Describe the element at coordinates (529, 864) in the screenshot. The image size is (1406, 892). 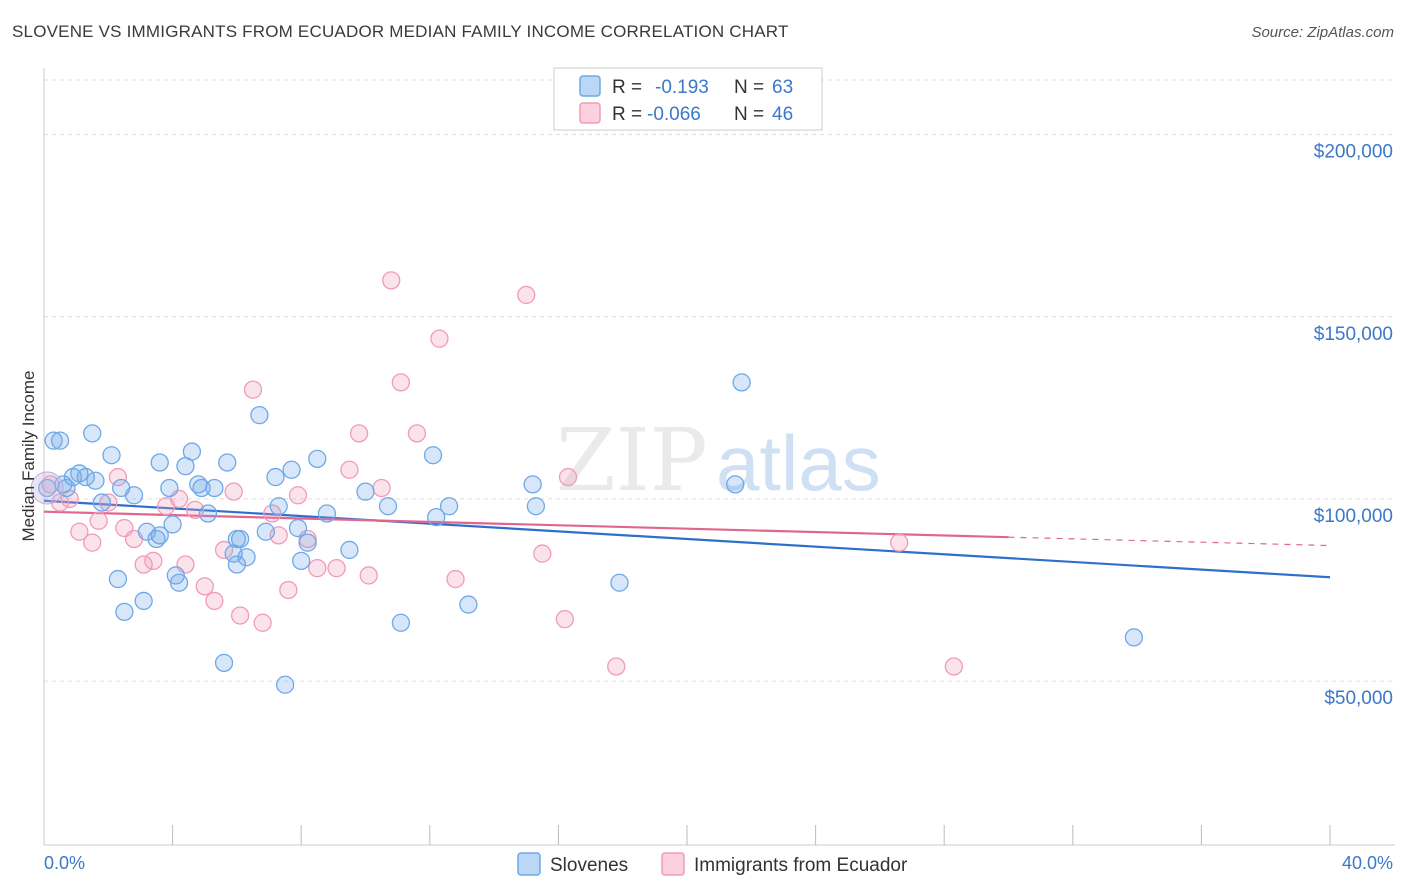
I see `bottom-legend-swatch-slovenes` at that location.